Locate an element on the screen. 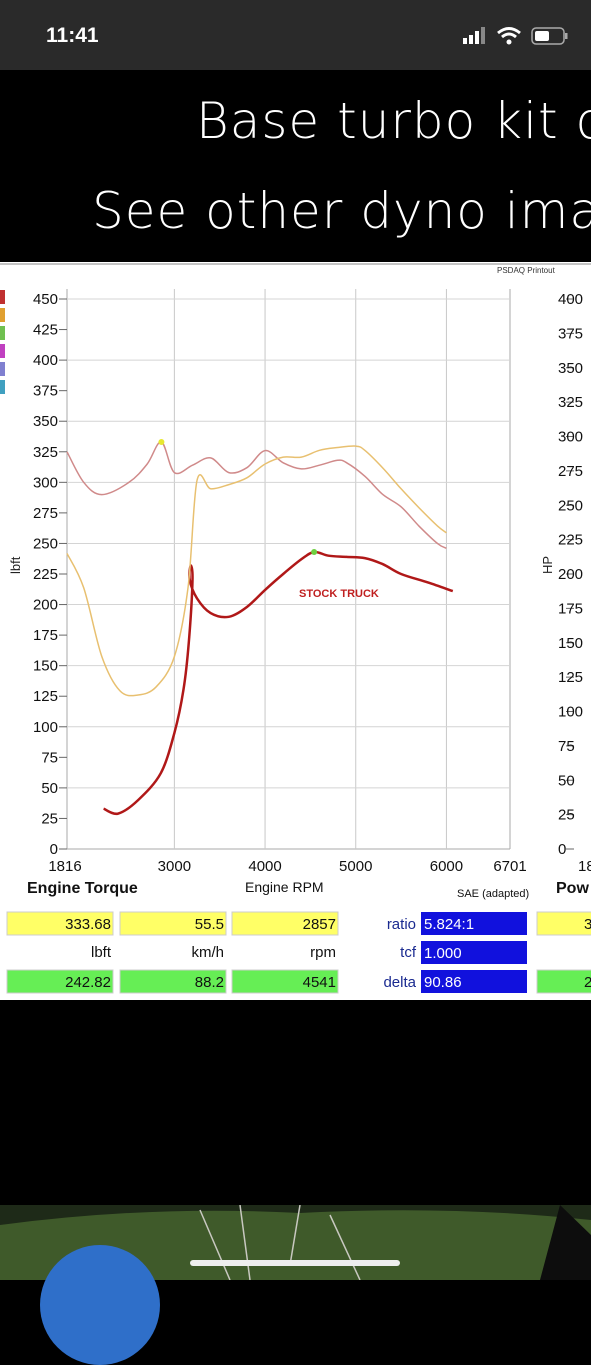 This screenshot has height=1365, width=591. x-tick-label-right-partial: 18 is located at coordinates (584, 866).